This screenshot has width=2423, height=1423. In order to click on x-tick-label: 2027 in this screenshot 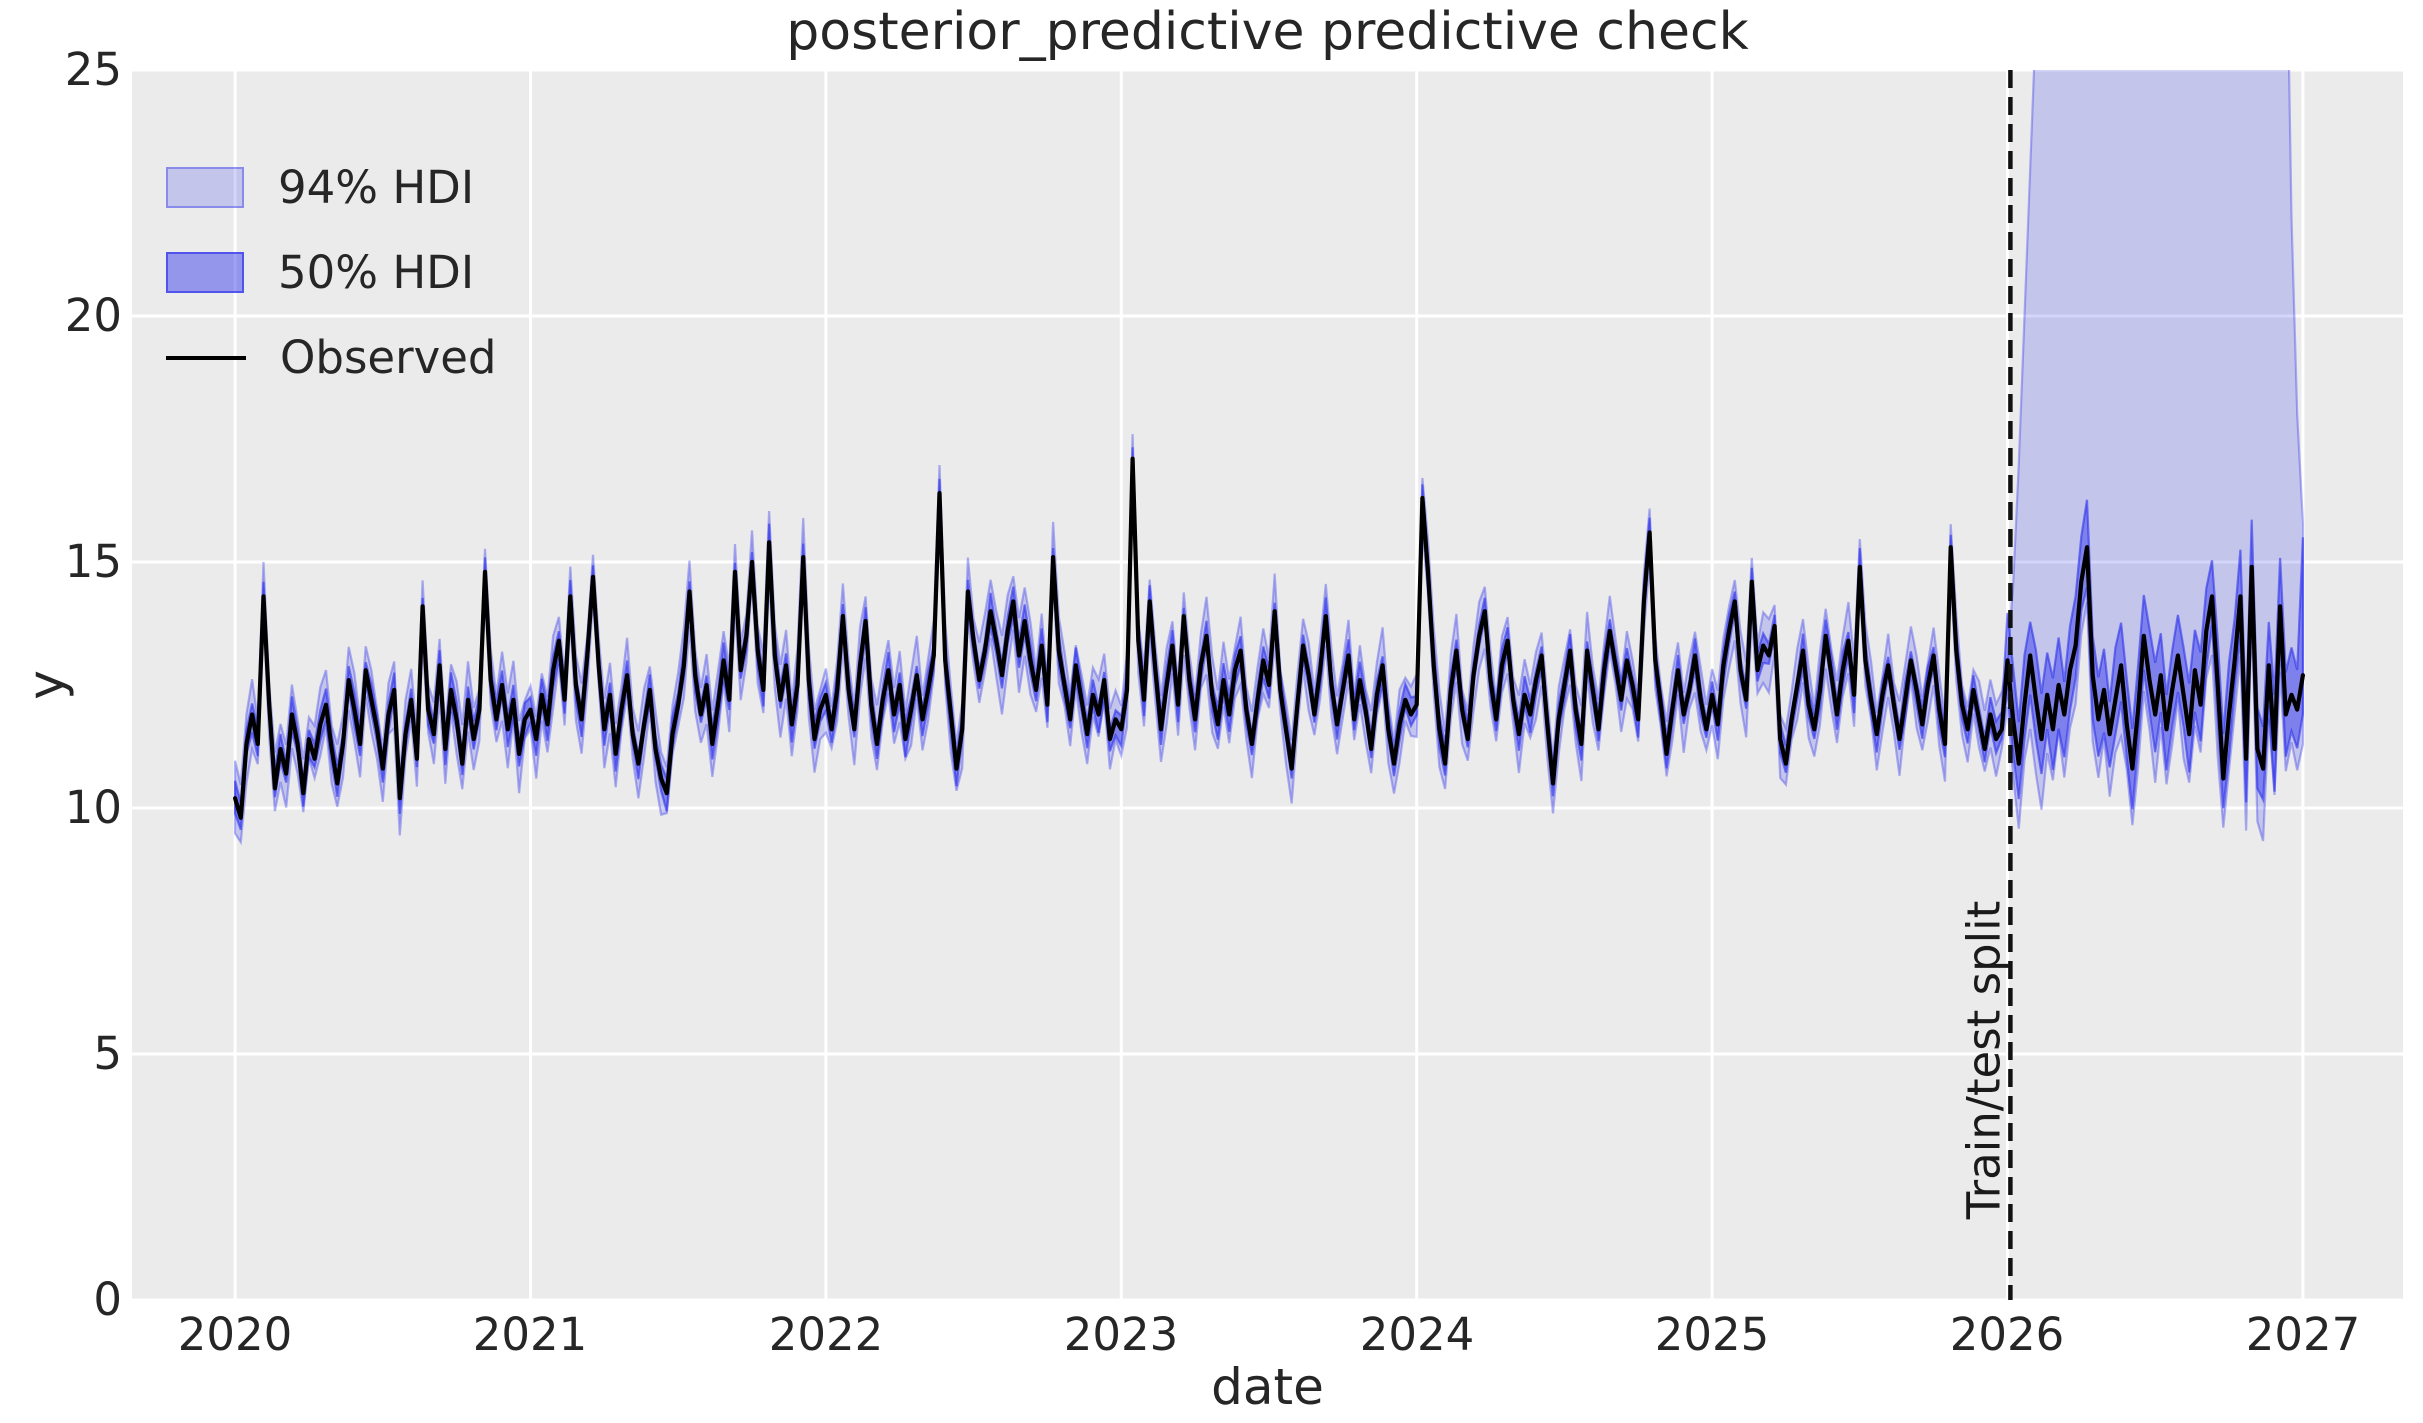, I will do `click(2303, 1334)`.